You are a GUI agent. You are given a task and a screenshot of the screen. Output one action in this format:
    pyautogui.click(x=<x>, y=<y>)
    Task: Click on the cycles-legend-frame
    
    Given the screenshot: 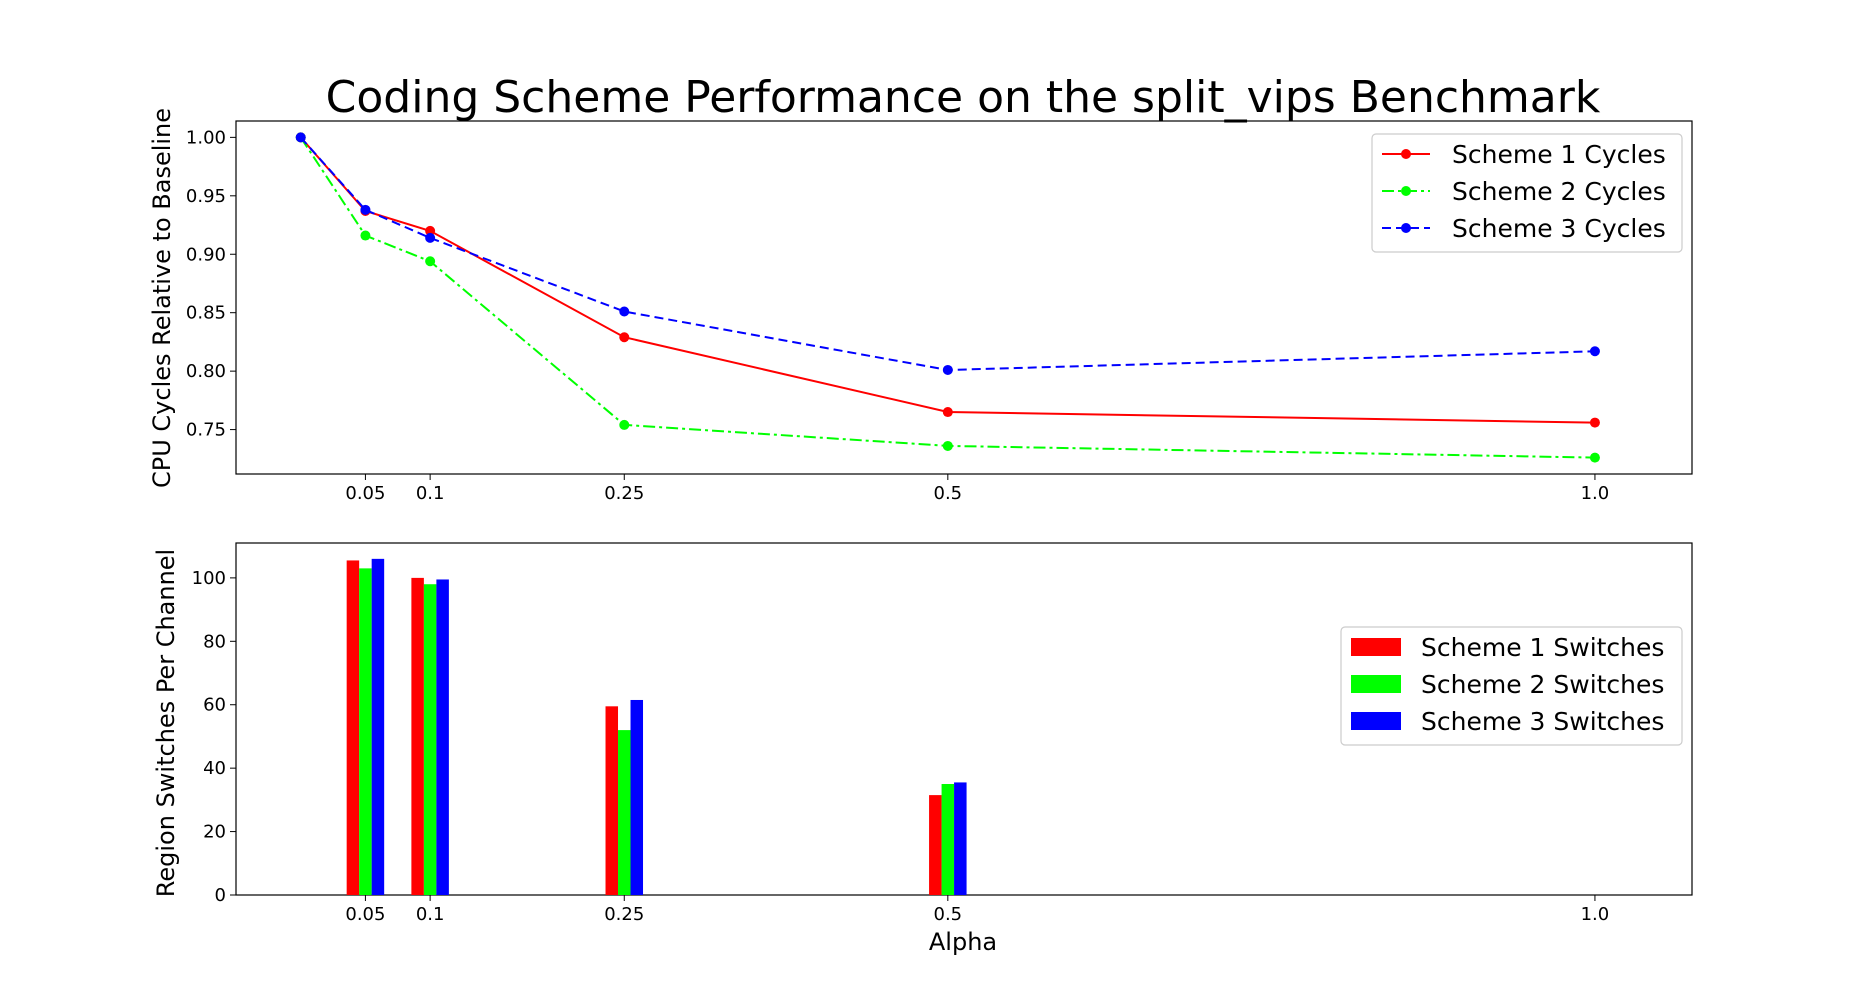 What is the action you would take?
    pyautogui.click(x=1527, y=193)
    